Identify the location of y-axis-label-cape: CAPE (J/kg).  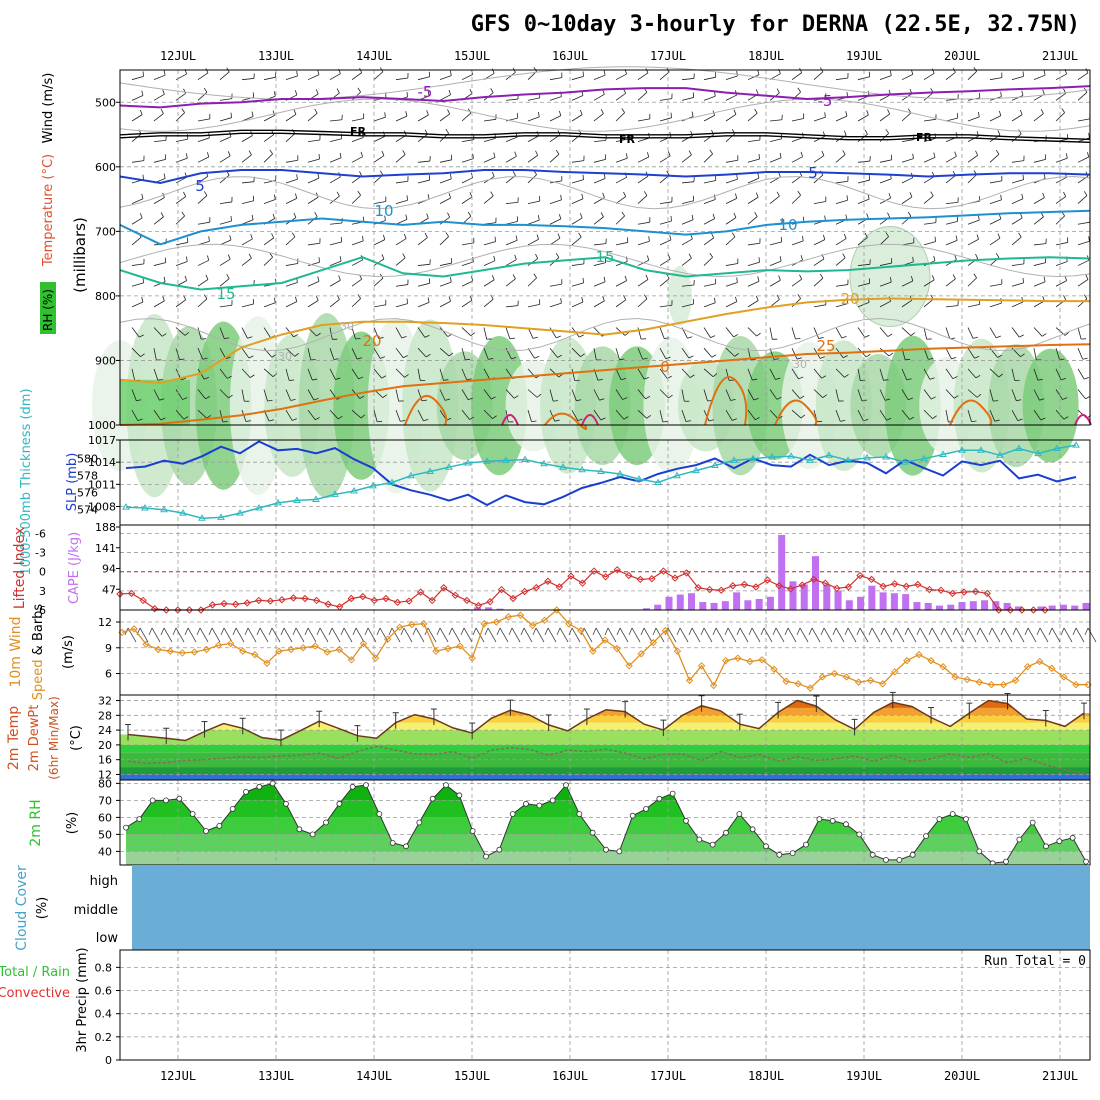
(74, 568).